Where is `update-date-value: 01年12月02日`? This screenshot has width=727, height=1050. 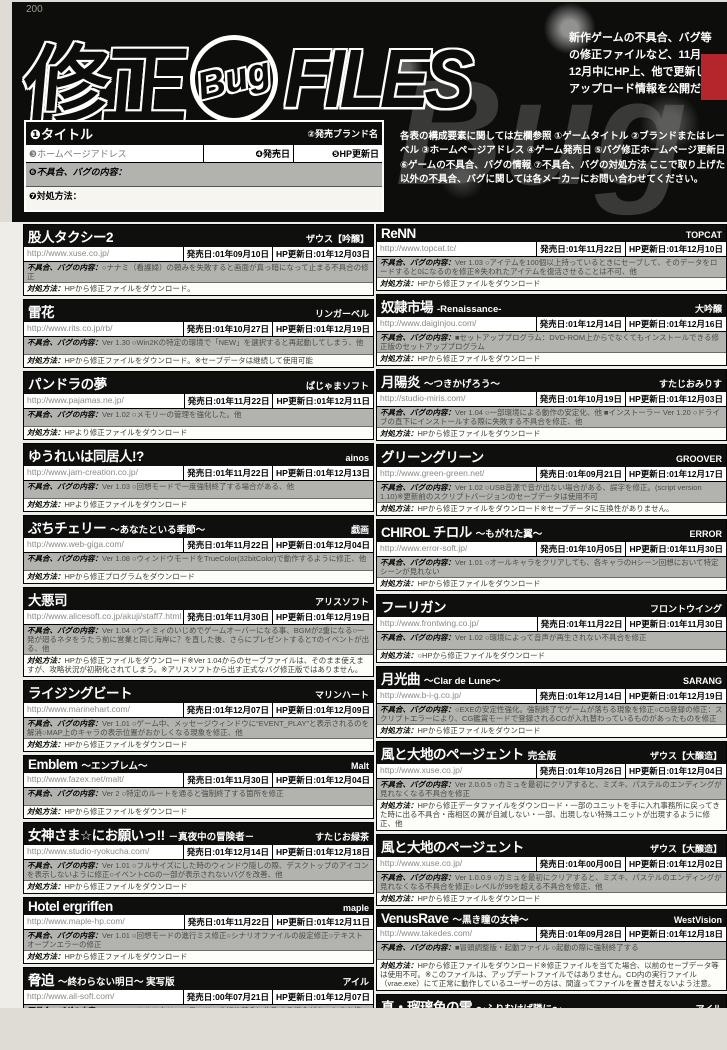 update-date-value: 01年12月02日 is located at coordinates (696, 864).